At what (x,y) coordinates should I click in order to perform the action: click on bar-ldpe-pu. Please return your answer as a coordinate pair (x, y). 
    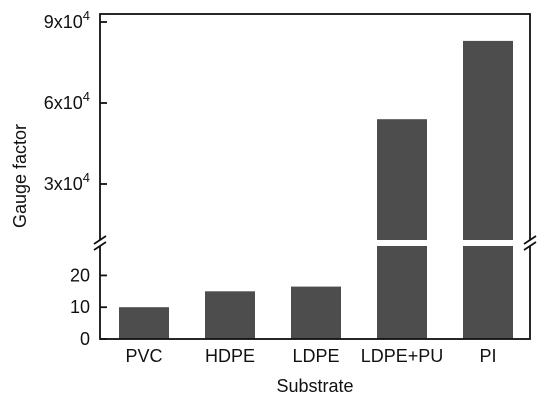
    Looking at the image, I should click on (402, 229).